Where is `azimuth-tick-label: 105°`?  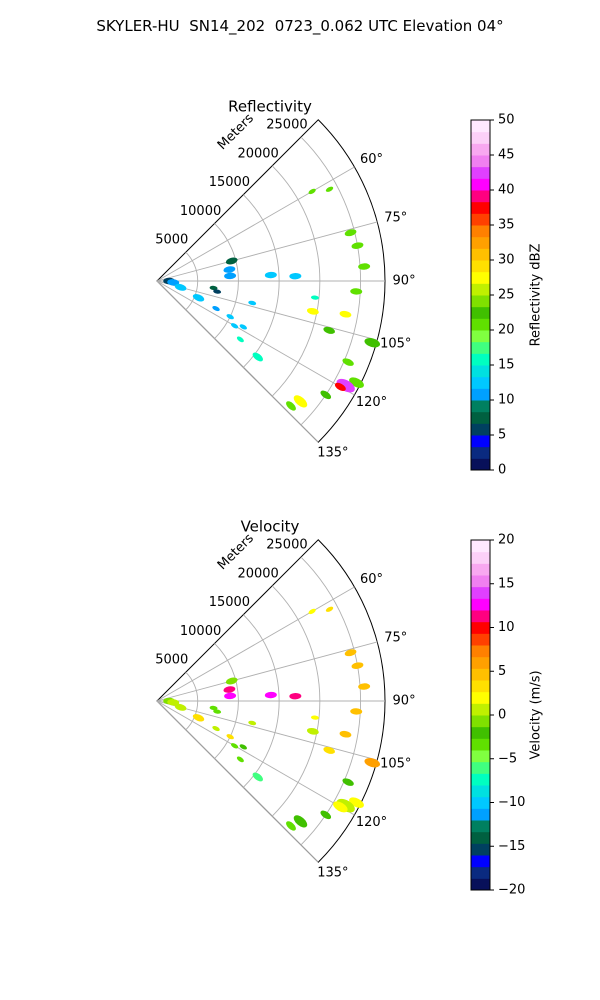
azimuth-tick-label: 105° is located at coordinates (395, 763).